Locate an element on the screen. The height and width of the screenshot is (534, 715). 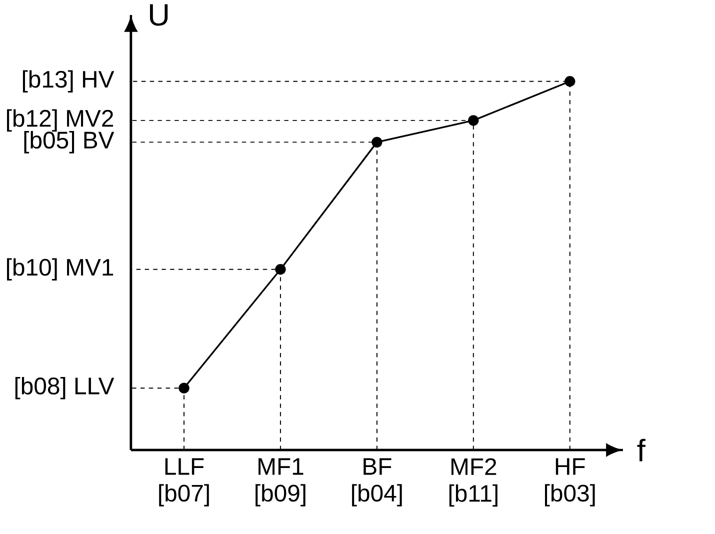
x-tick-label: LLF [b07] is located at coordinates (184, 482).